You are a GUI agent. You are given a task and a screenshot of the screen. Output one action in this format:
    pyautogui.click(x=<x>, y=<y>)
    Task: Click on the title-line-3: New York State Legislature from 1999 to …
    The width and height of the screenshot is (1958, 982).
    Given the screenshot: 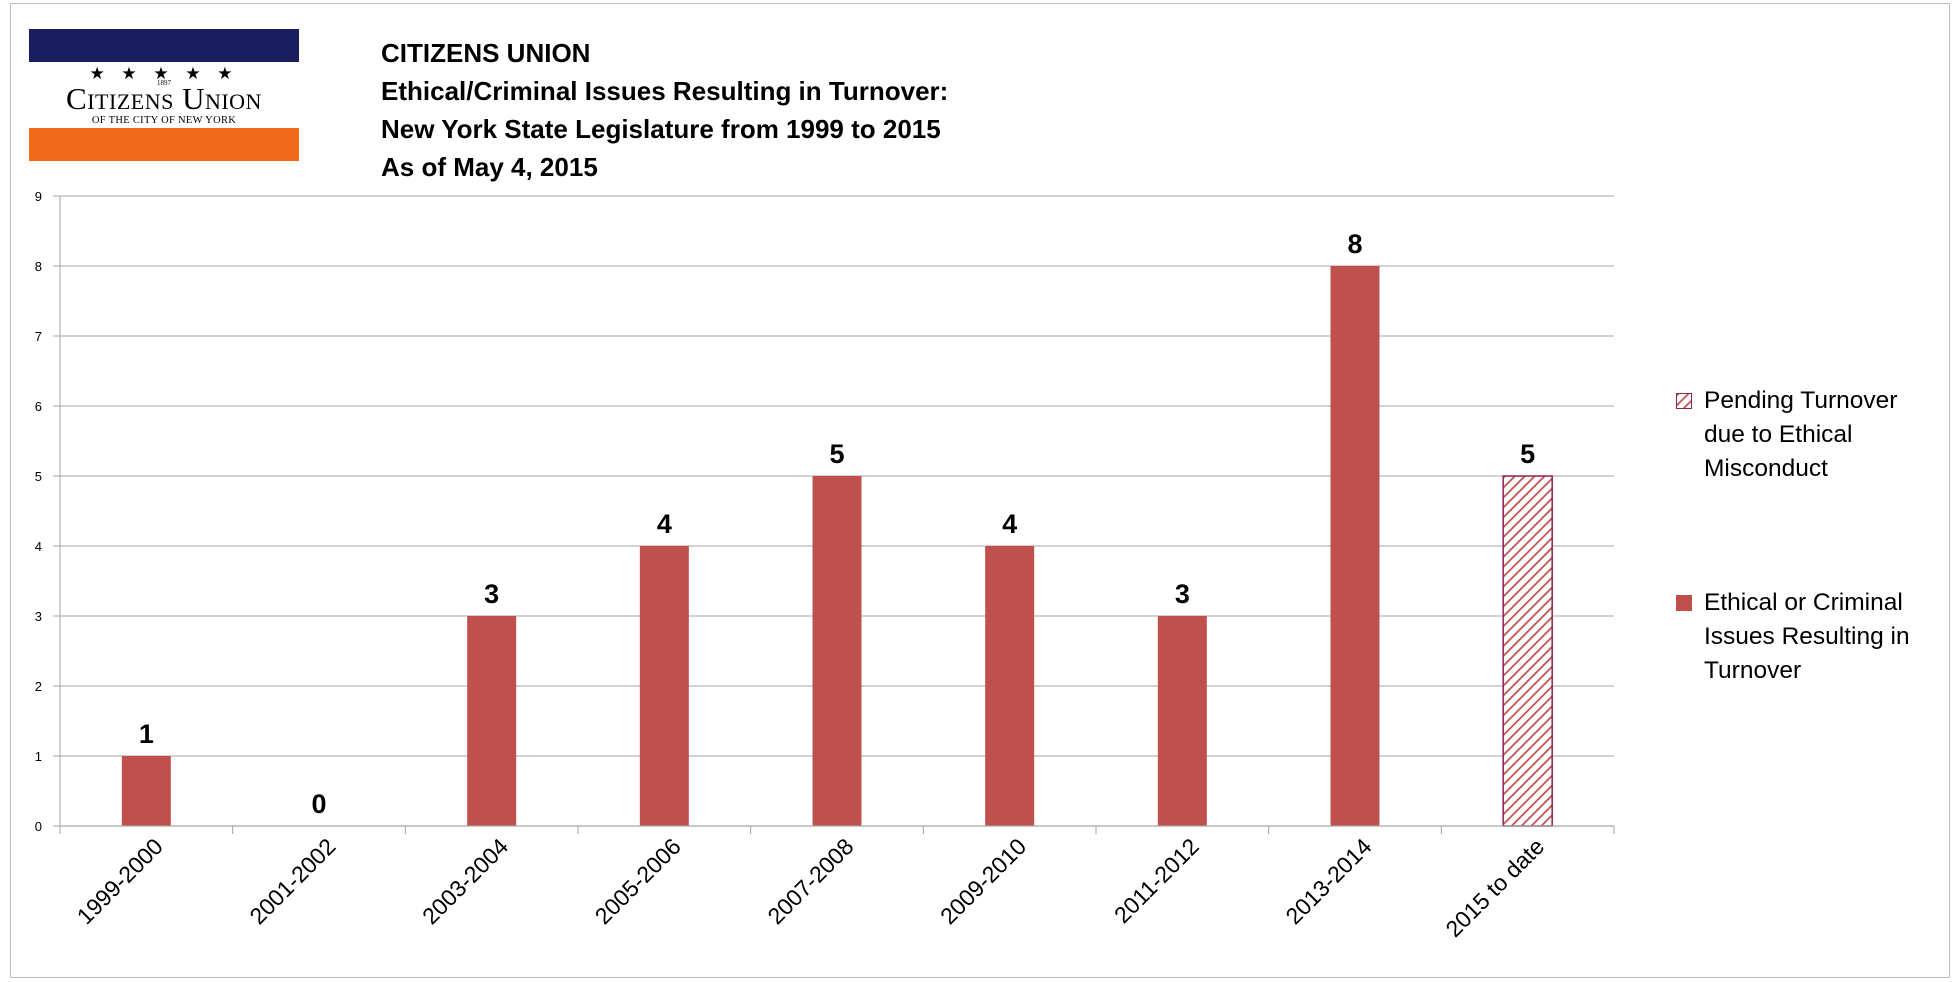 What is the action you would take?
    pyautogui.click(x=661, y=129)
    